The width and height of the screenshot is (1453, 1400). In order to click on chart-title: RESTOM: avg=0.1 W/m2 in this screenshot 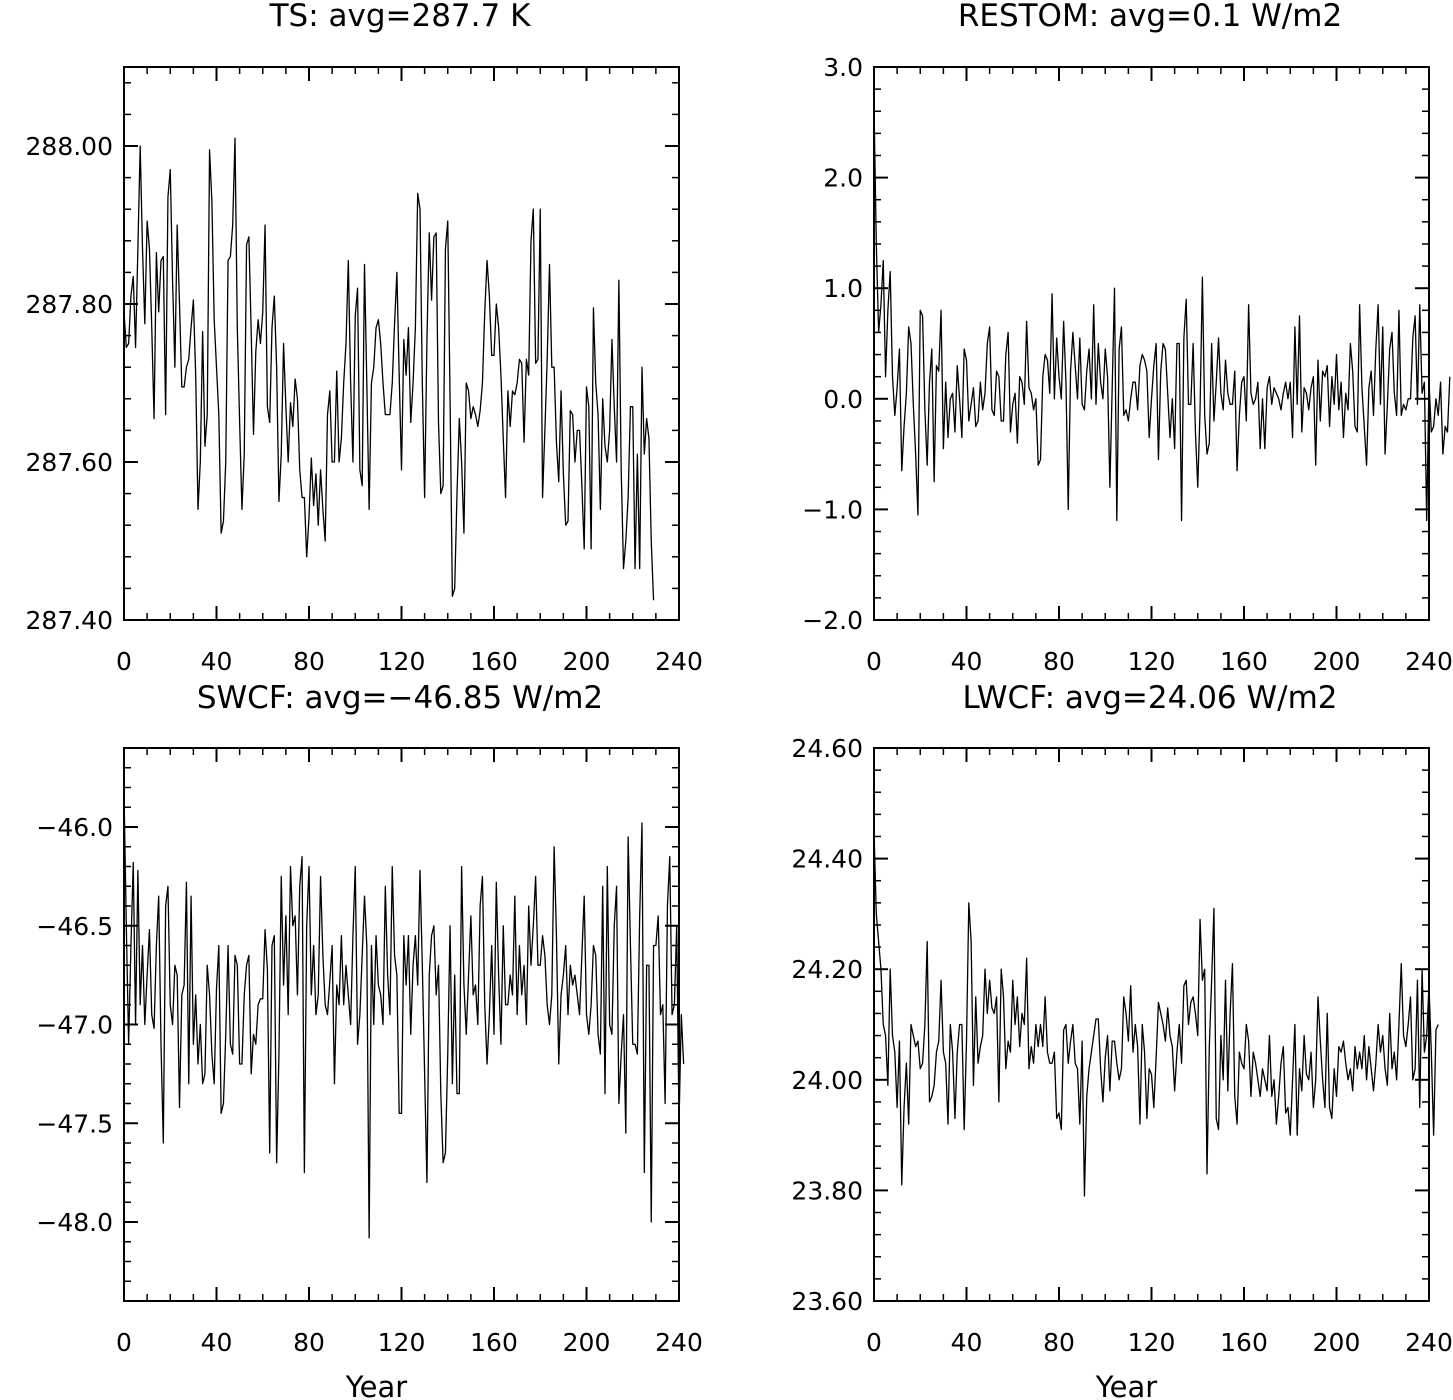, I will do `click(1150, 17)`.